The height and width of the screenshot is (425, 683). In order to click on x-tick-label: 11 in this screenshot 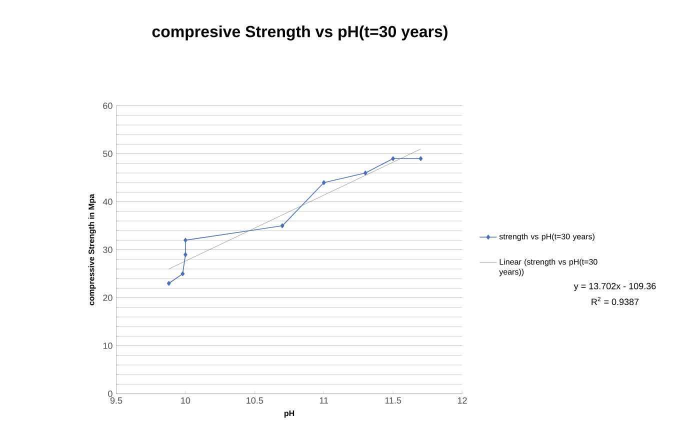, I will do `click(324, 400)`.